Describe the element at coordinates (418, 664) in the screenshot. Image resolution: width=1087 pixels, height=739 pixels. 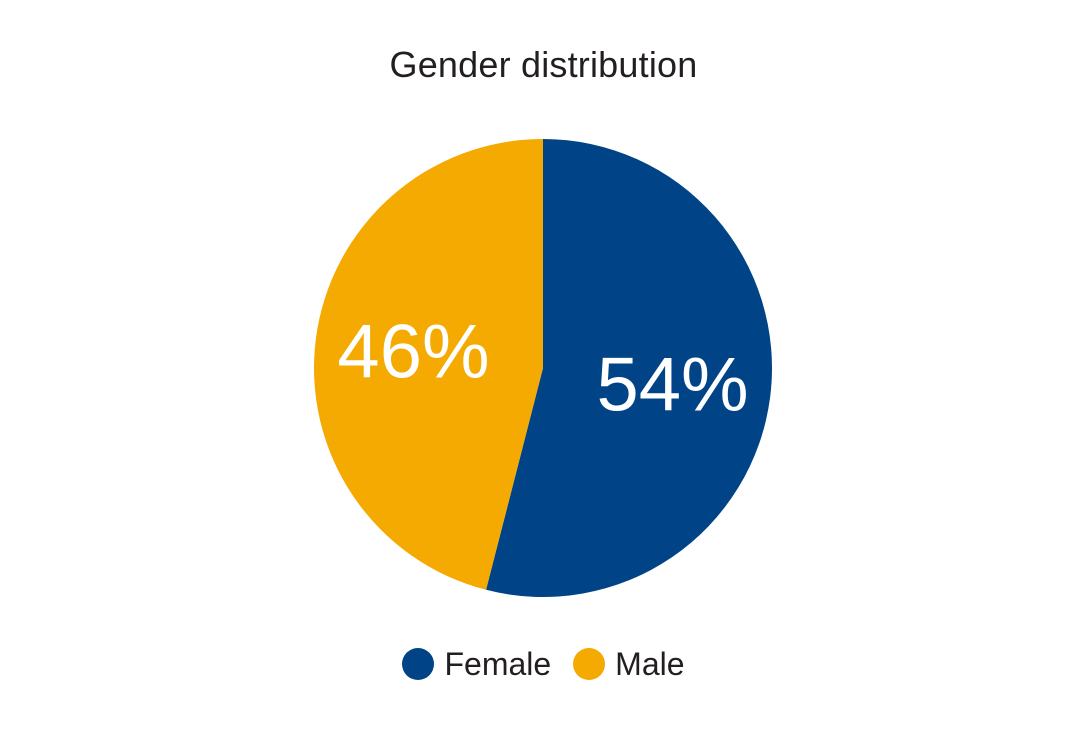
I see `legend-swatch-female` at that location.